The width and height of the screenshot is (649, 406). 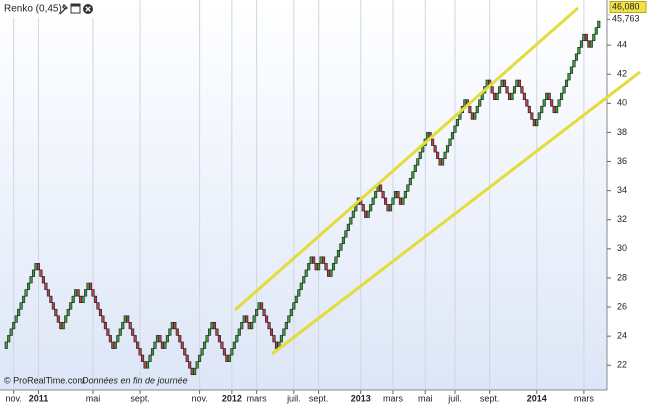 What do you see at coordinates (537, 398) in the screenshot?
I see `x-tick-label: 2014` at bounding box center [537, 398].